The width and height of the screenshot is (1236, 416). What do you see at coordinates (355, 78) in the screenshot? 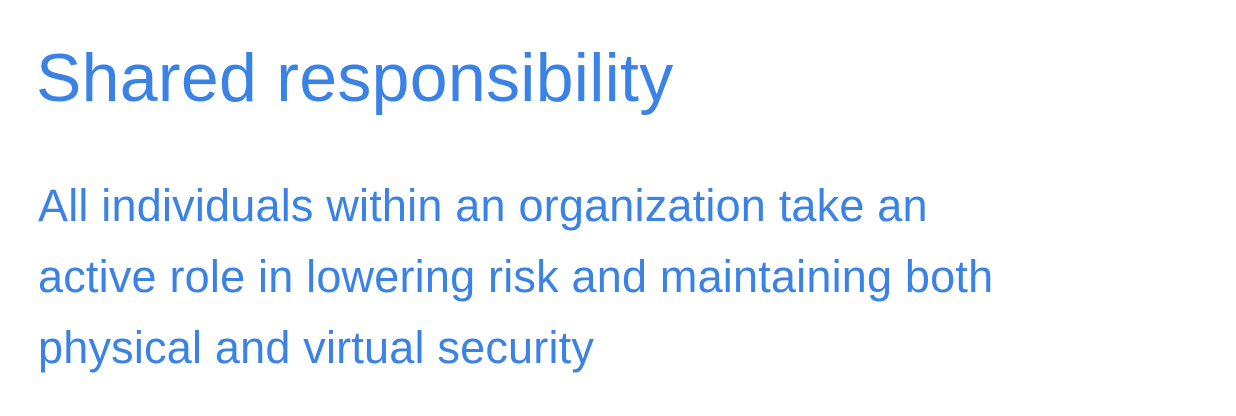
I see `slide-title: Shared responsibility` at bounding box center [355, 78].